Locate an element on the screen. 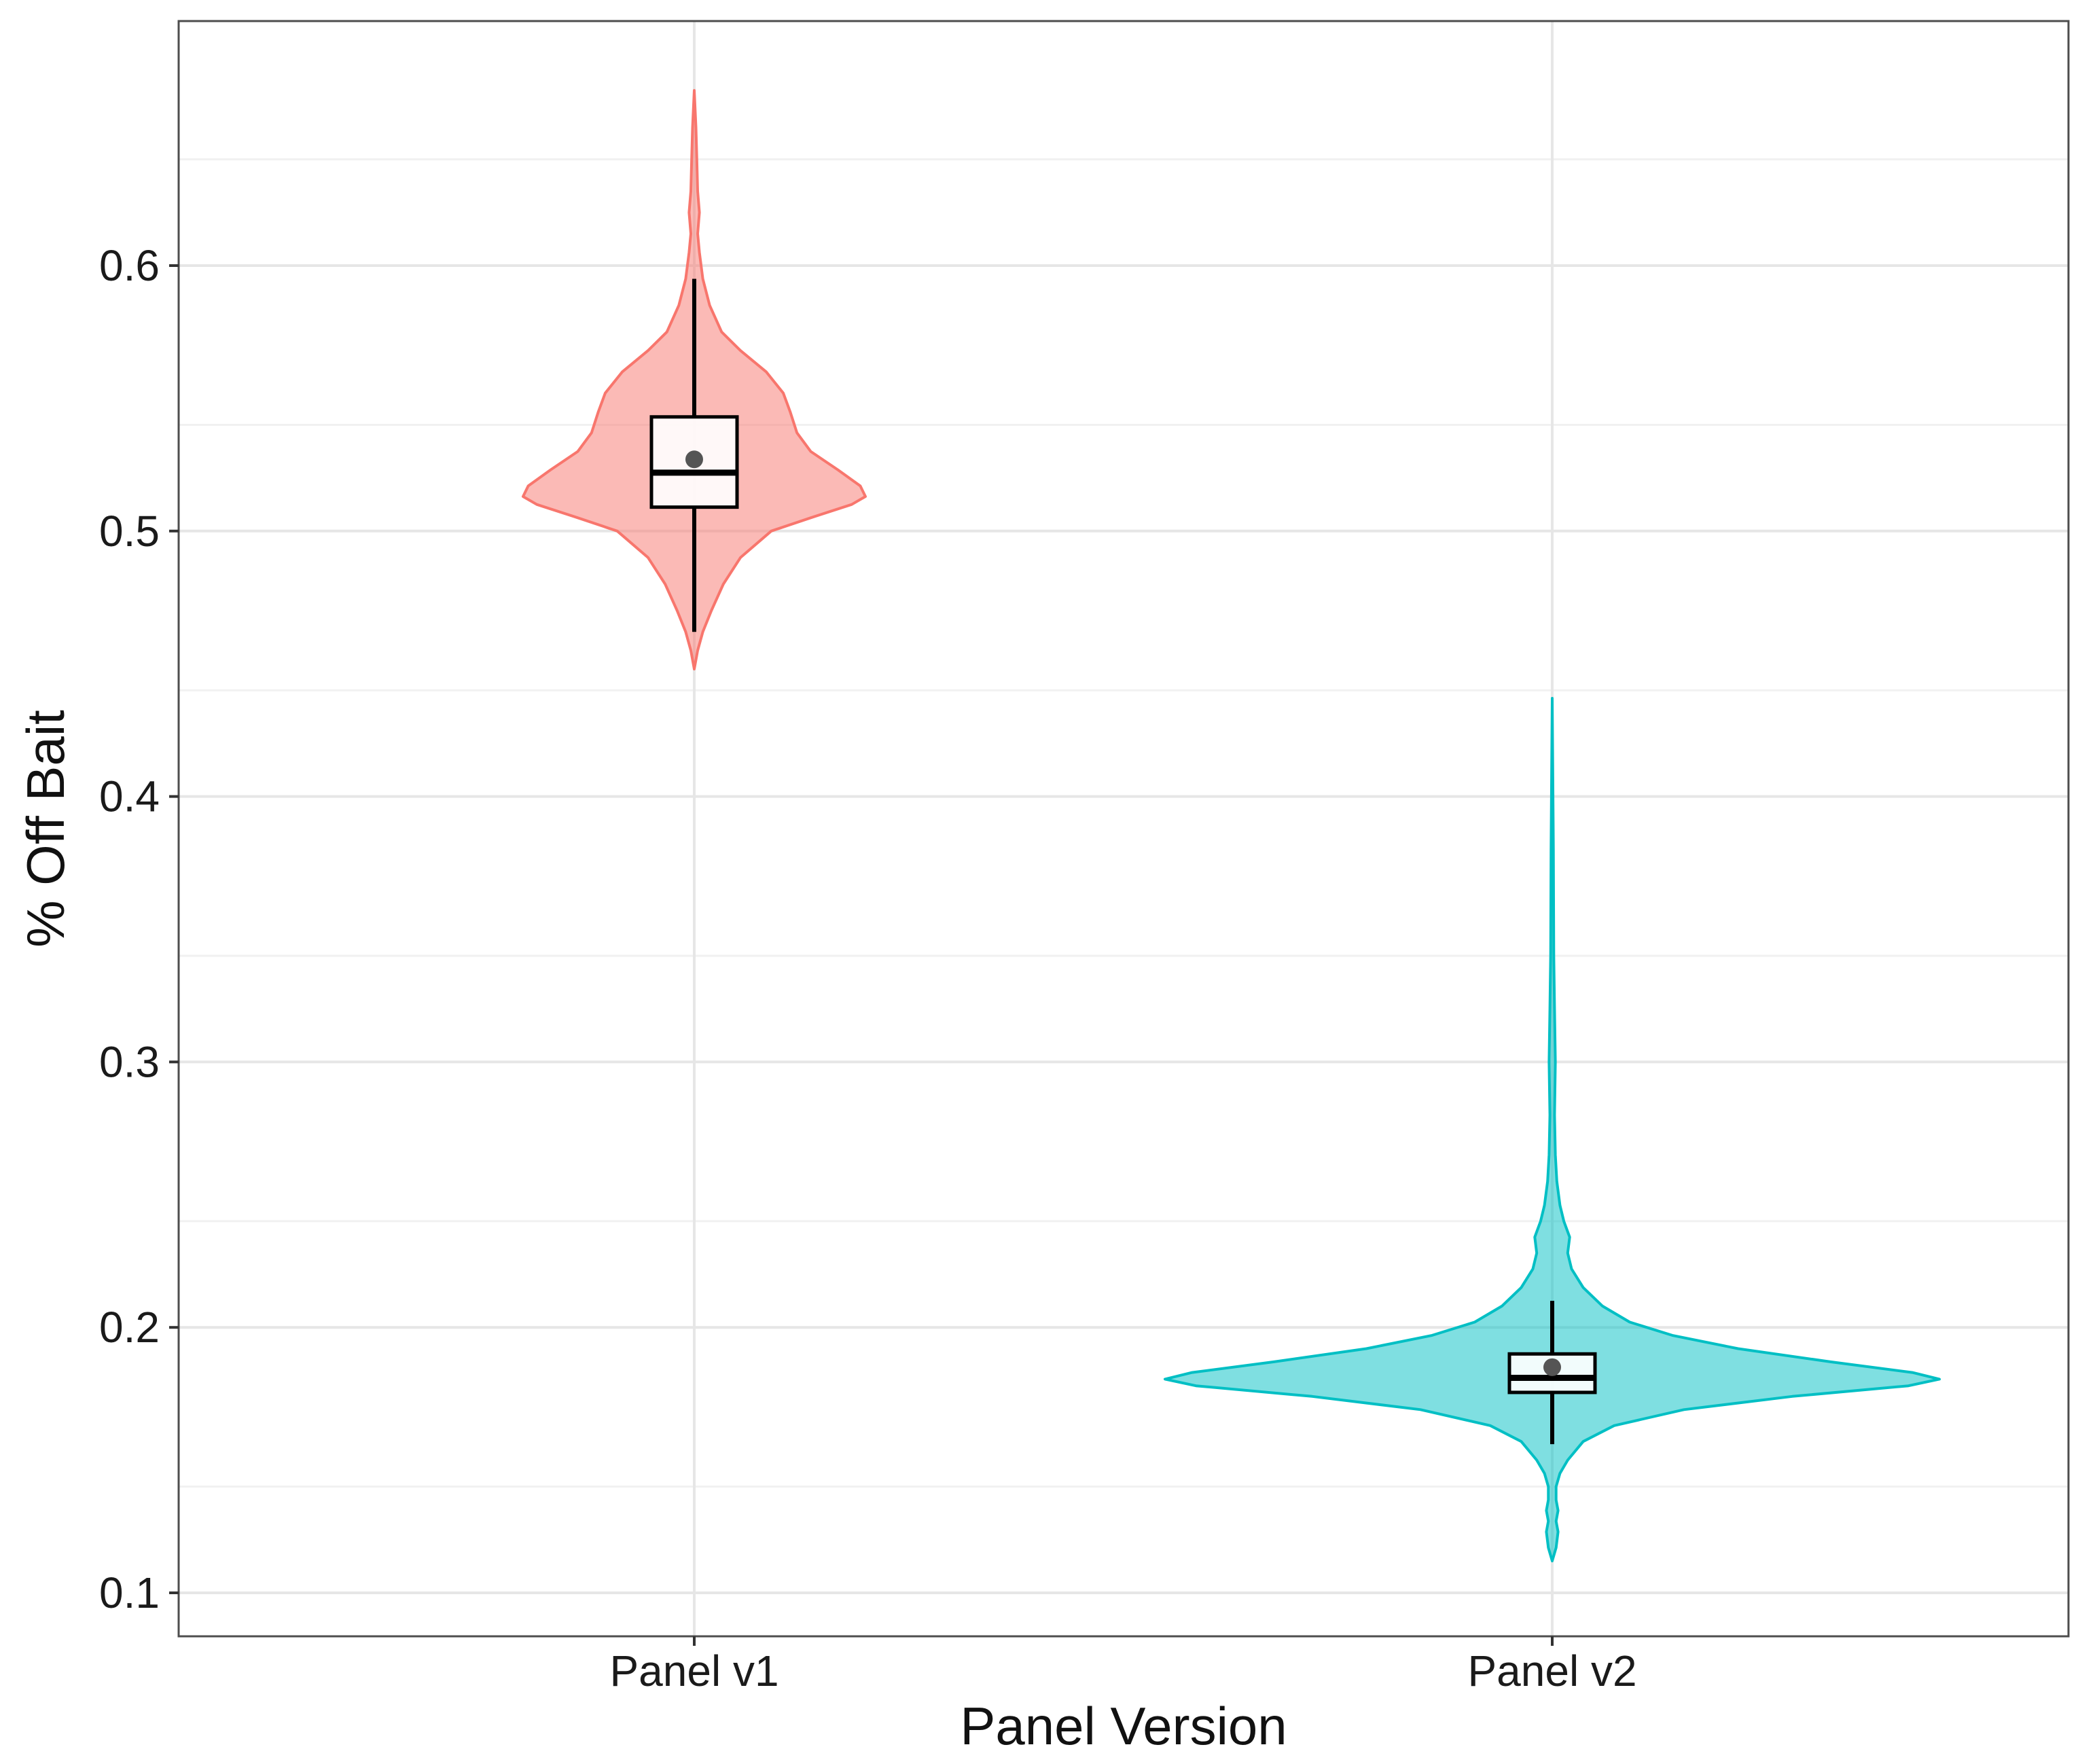 The image size is (2078, 1764). y-tick-label: 0.5 is located at coordinates (129, 531).